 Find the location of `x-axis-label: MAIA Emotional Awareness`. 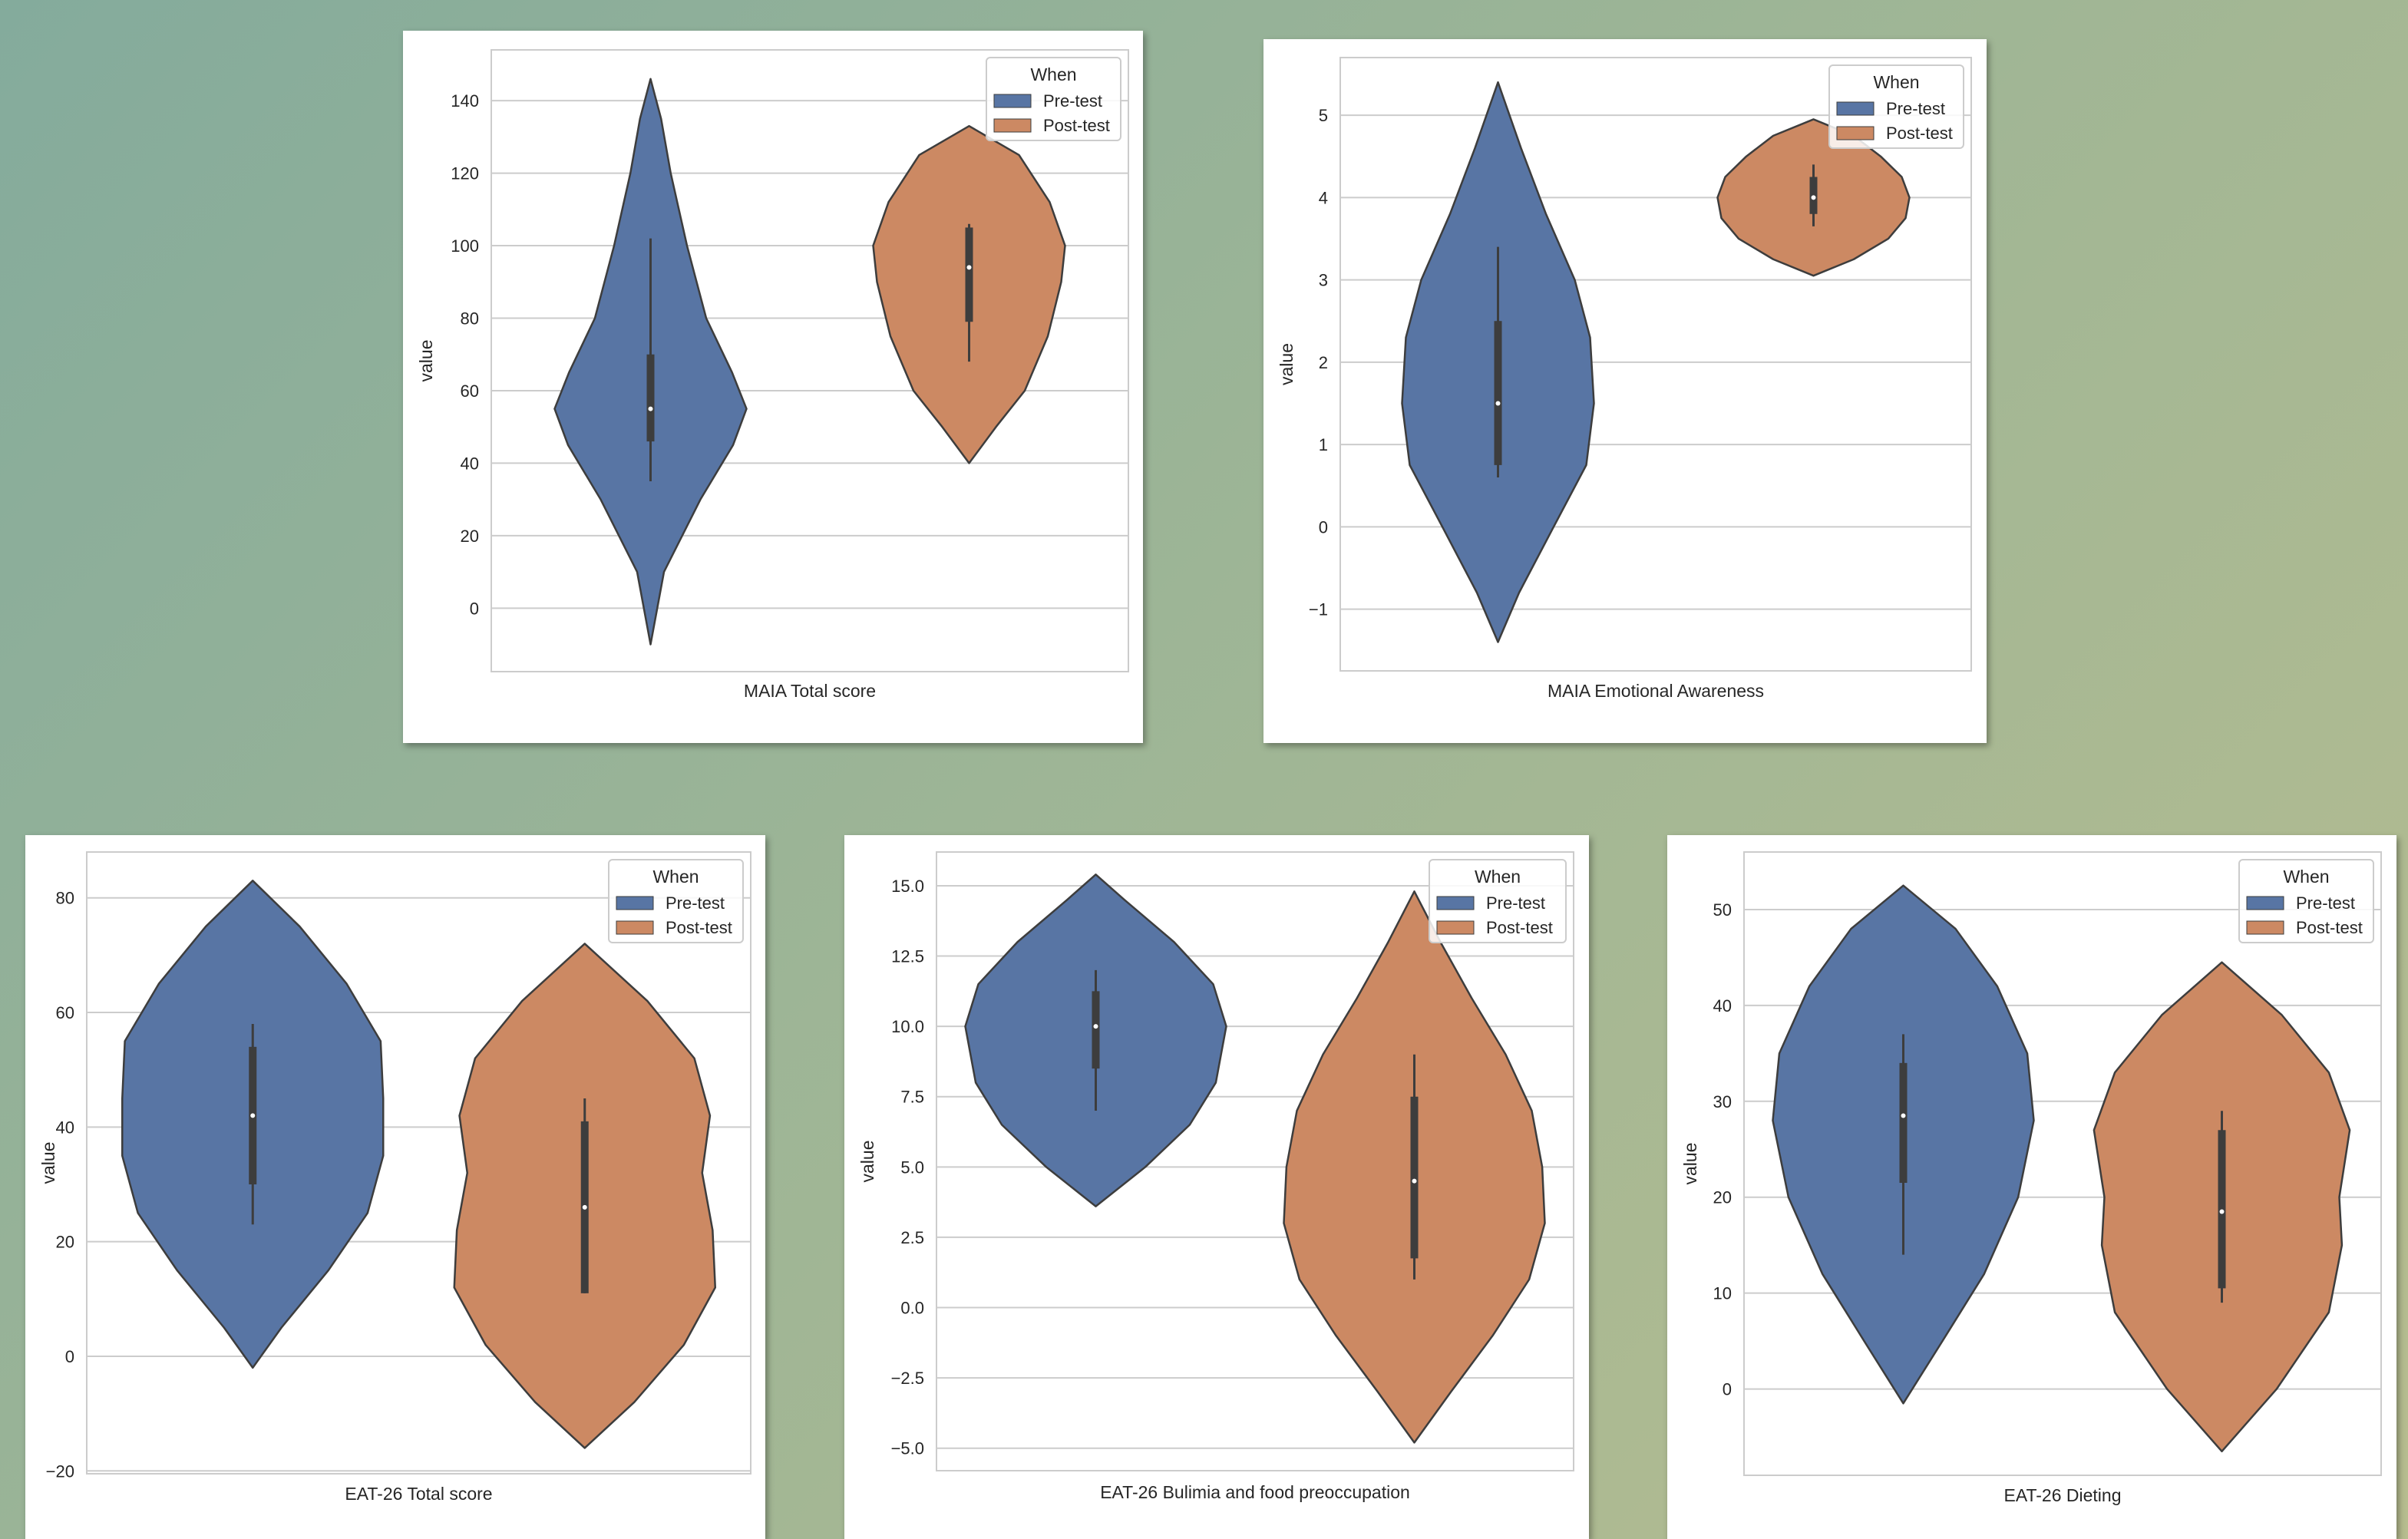

x-axis-label: MAIA Emotional Awareness is located at coordinates (1656, 691).